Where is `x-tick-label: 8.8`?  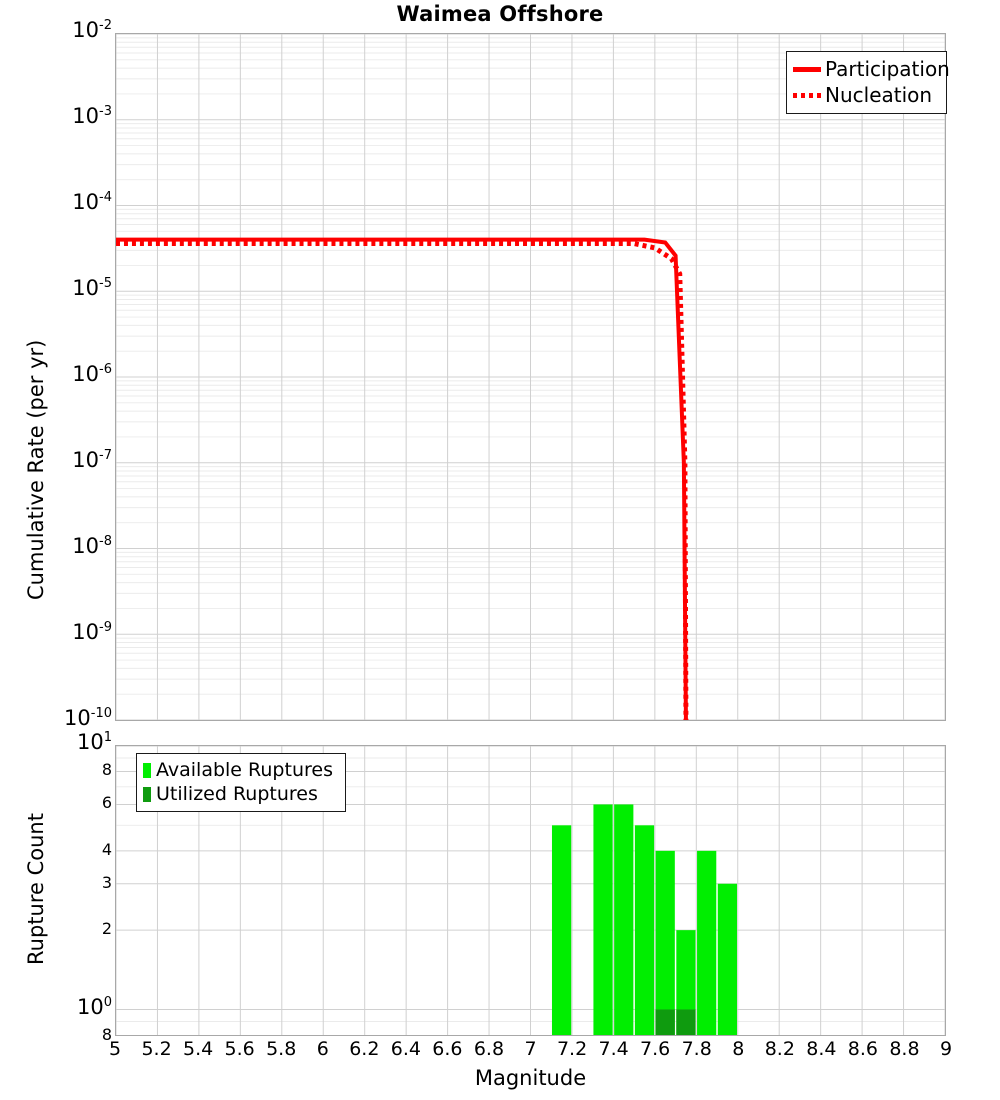
x-tick-label: 8.8 is located at coordinates (904, 1049).